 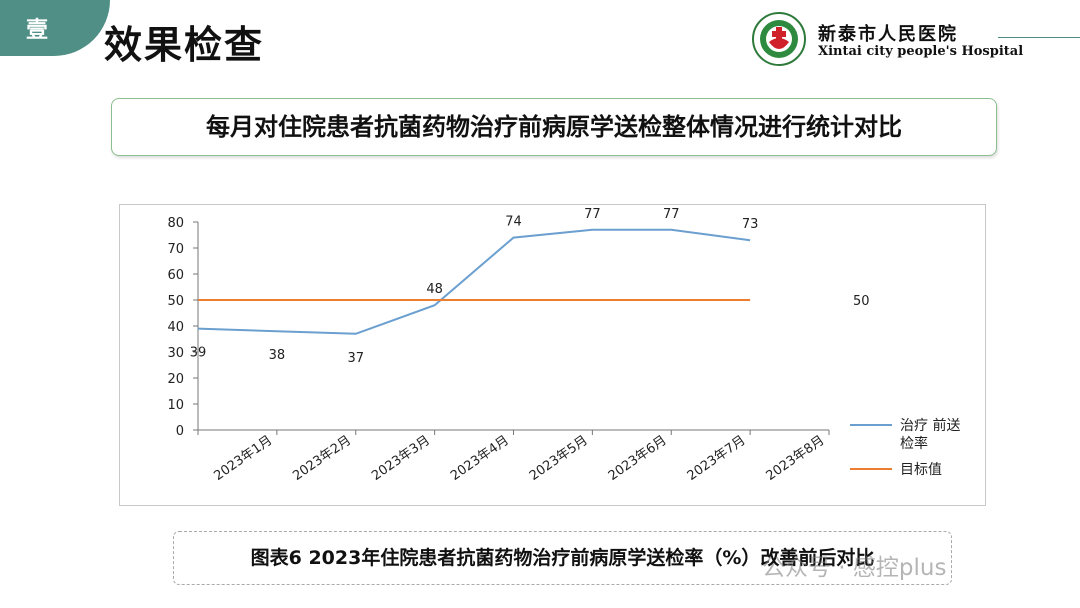 I want to click on y-tick-label: 40, so click(x=175, y=327).